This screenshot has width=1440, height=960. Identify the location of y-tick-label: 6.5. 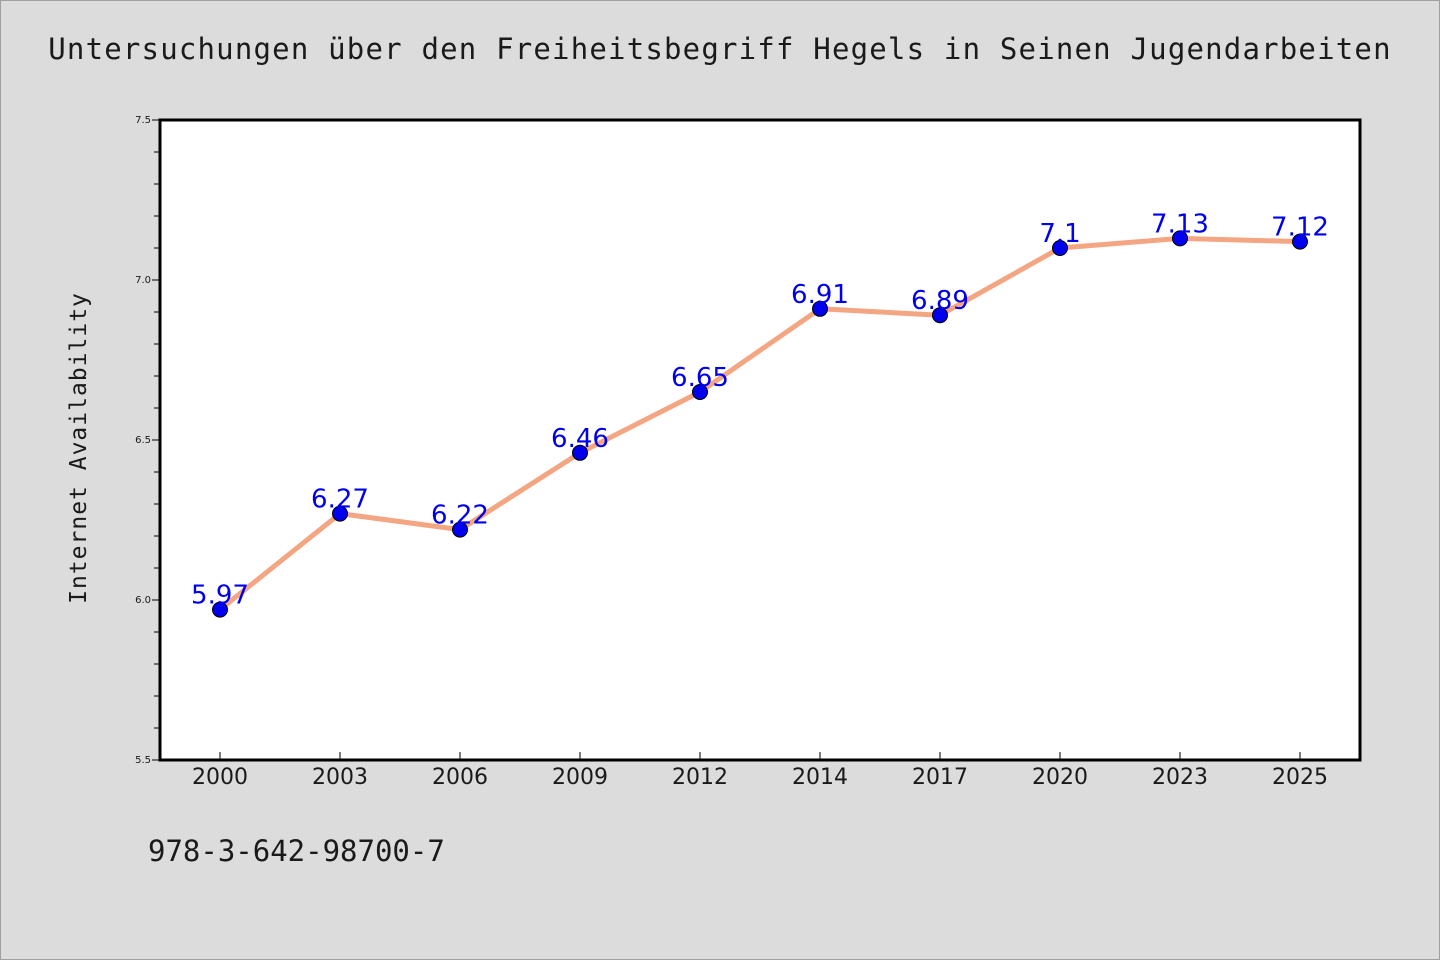
(143, 440).